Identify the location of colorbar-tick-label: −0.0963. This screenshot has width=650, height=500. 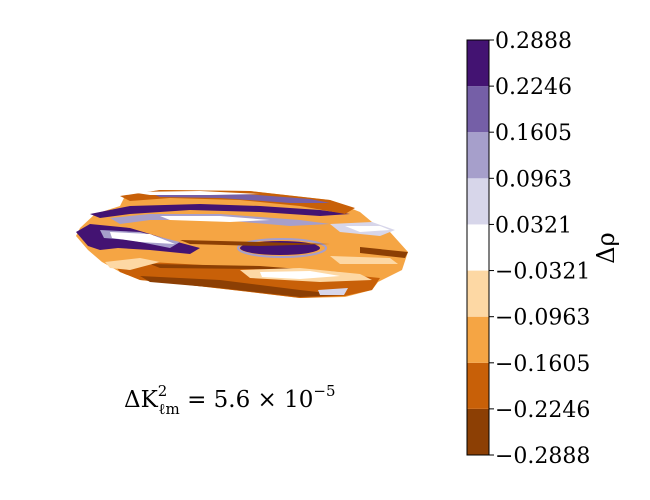
(542, 318).